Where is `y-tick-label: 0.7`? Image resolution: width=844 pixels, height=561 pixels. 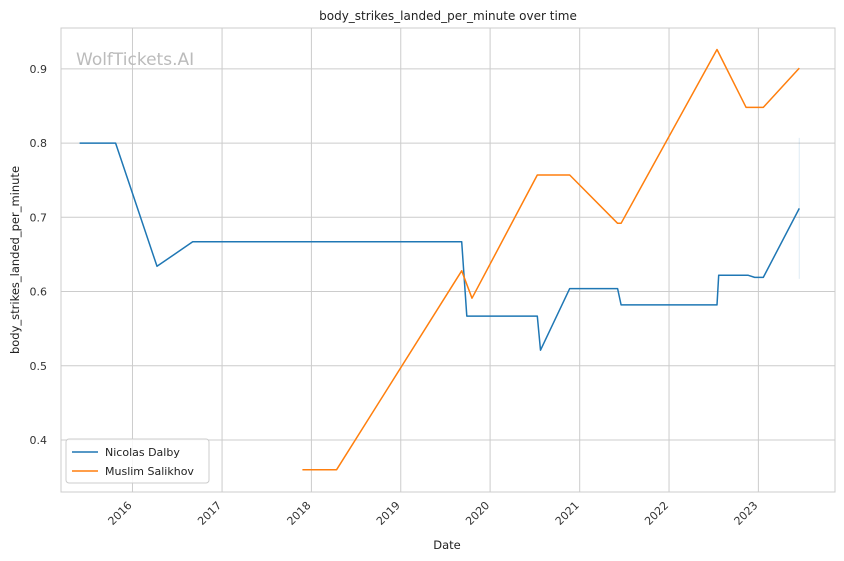
y-tick-label: 0.7 is located at coordinates (39, 217).